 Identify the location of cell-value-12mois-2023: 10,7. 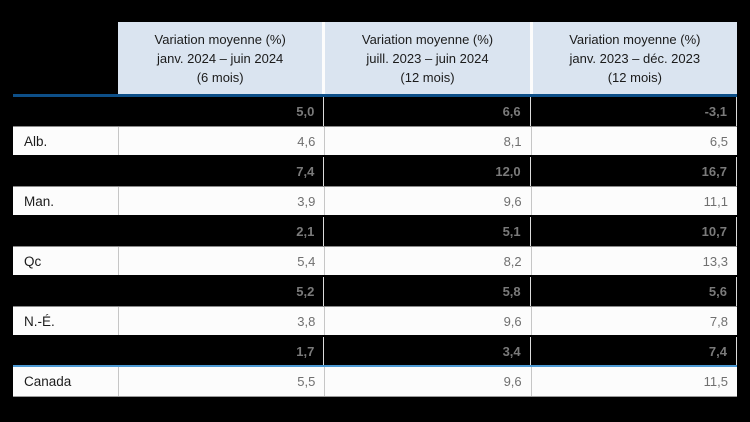
(633, 231).